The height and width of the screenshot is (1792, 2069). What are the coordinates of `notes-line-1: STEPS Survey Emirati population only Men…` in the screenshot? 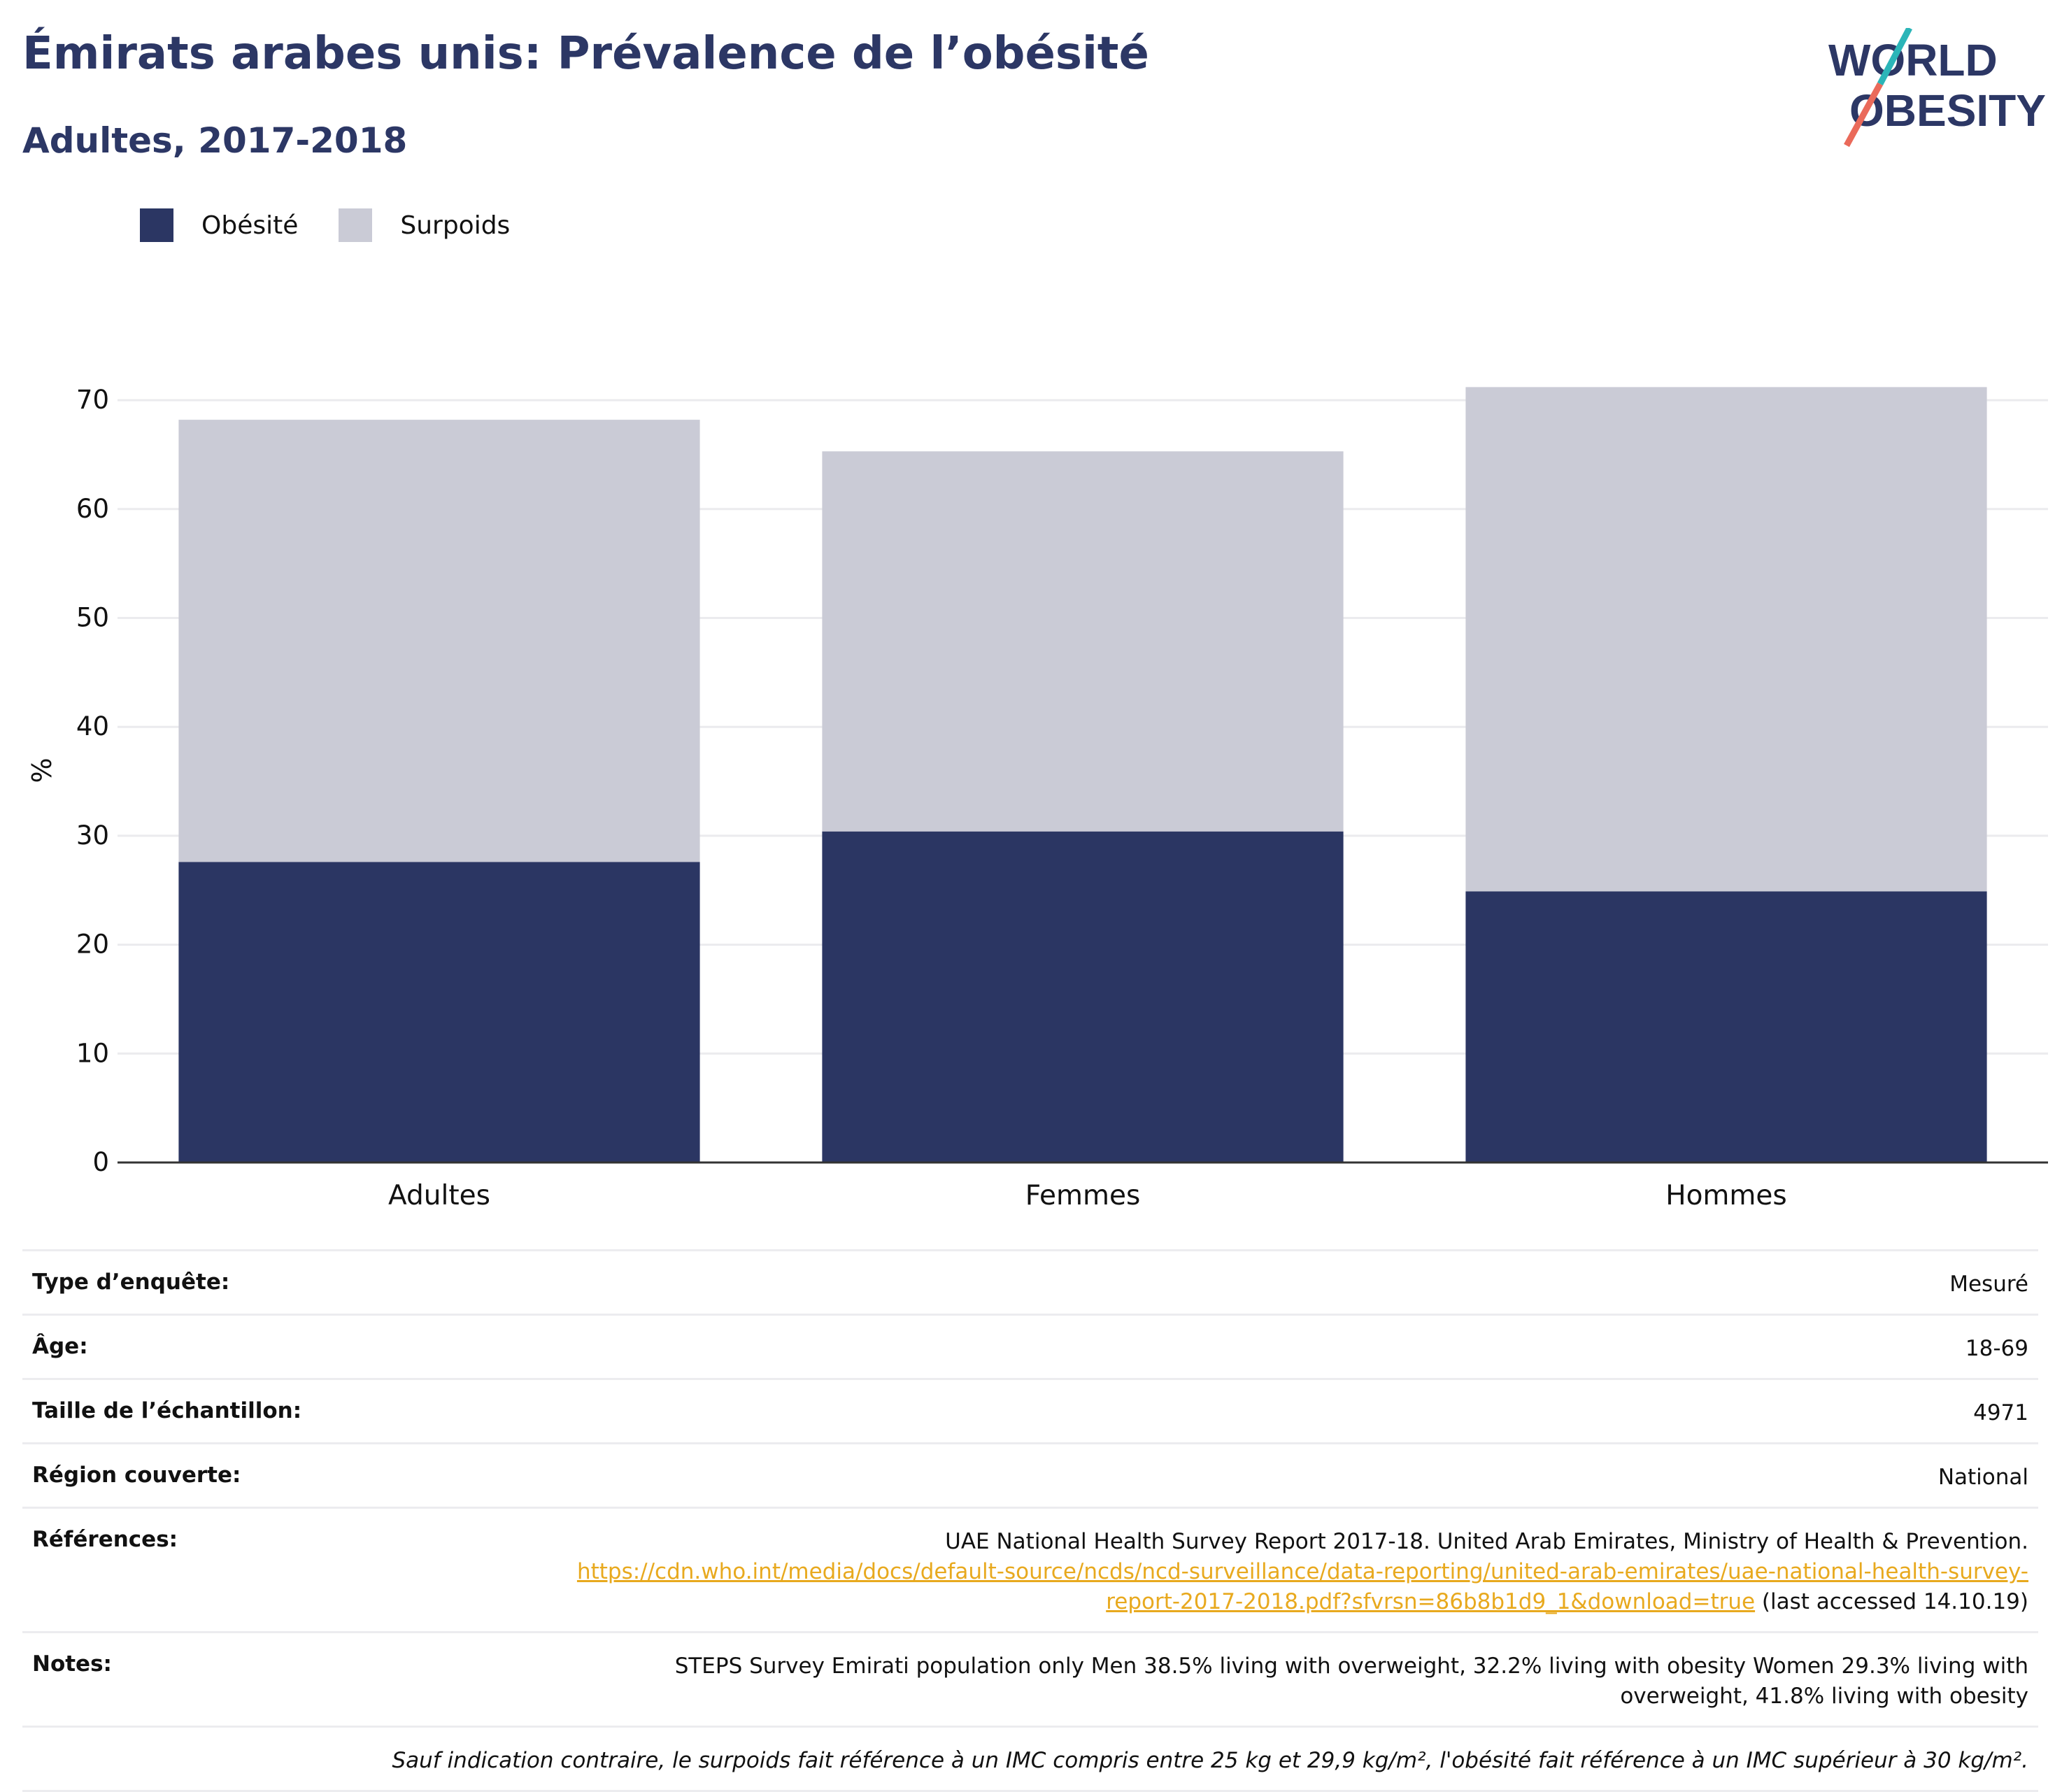 It's located at (1351, 1666).